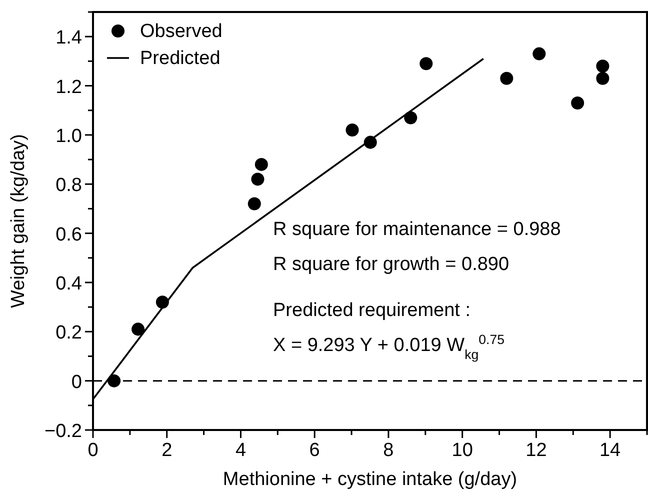 This screenshot has width=648, height=493. Describe the element at coordinates (69, 38) in the screenshot. I see `y-tick-label: 1.4` at that location.